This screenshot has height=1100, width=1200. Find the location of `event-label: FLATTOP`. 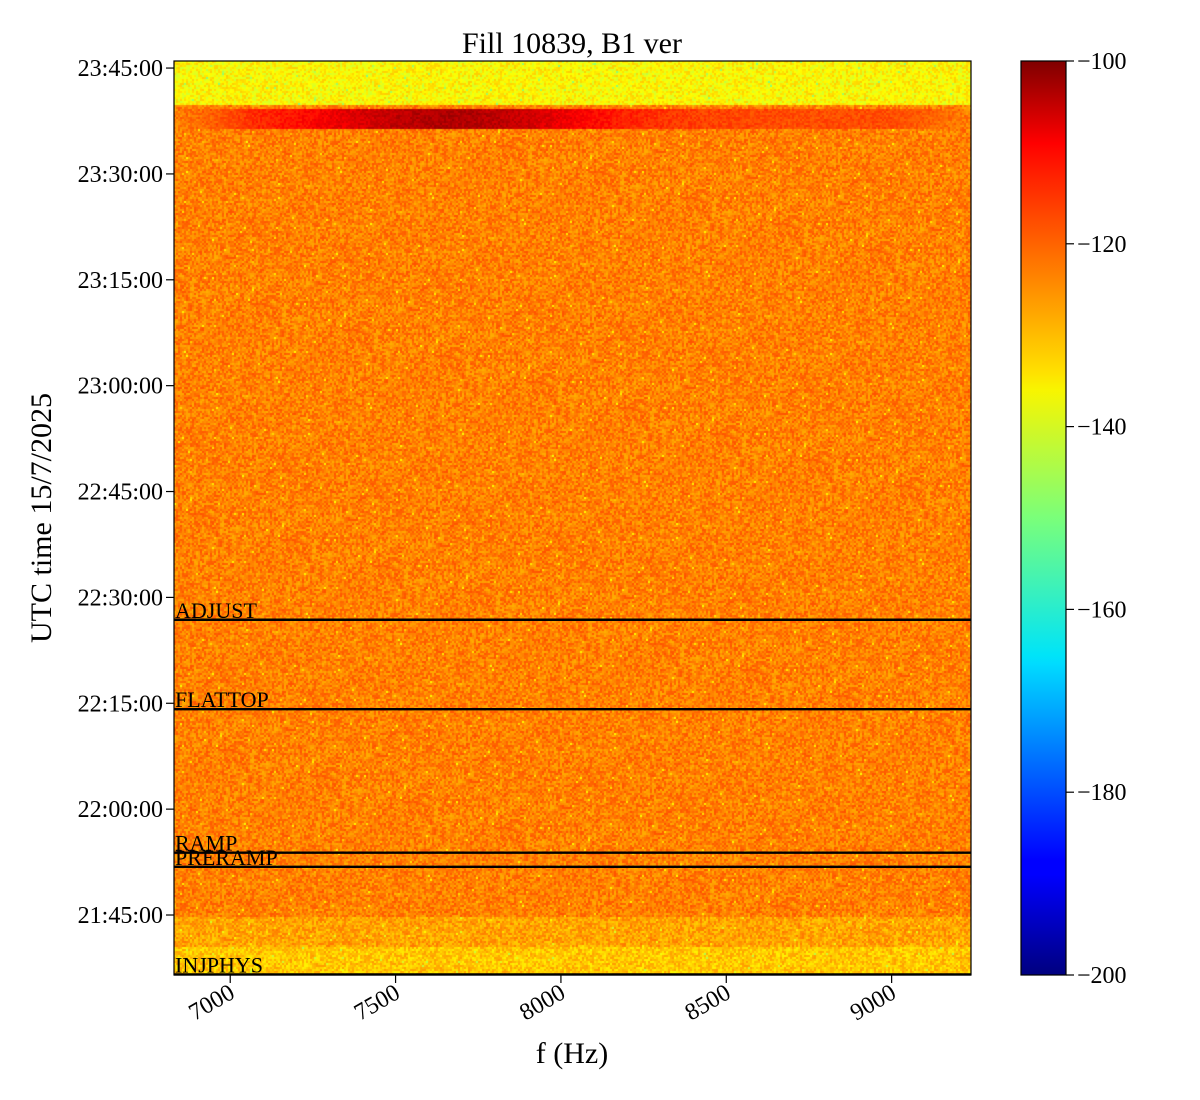

event-label: FLATTOP is located at coordinates (222, 699).